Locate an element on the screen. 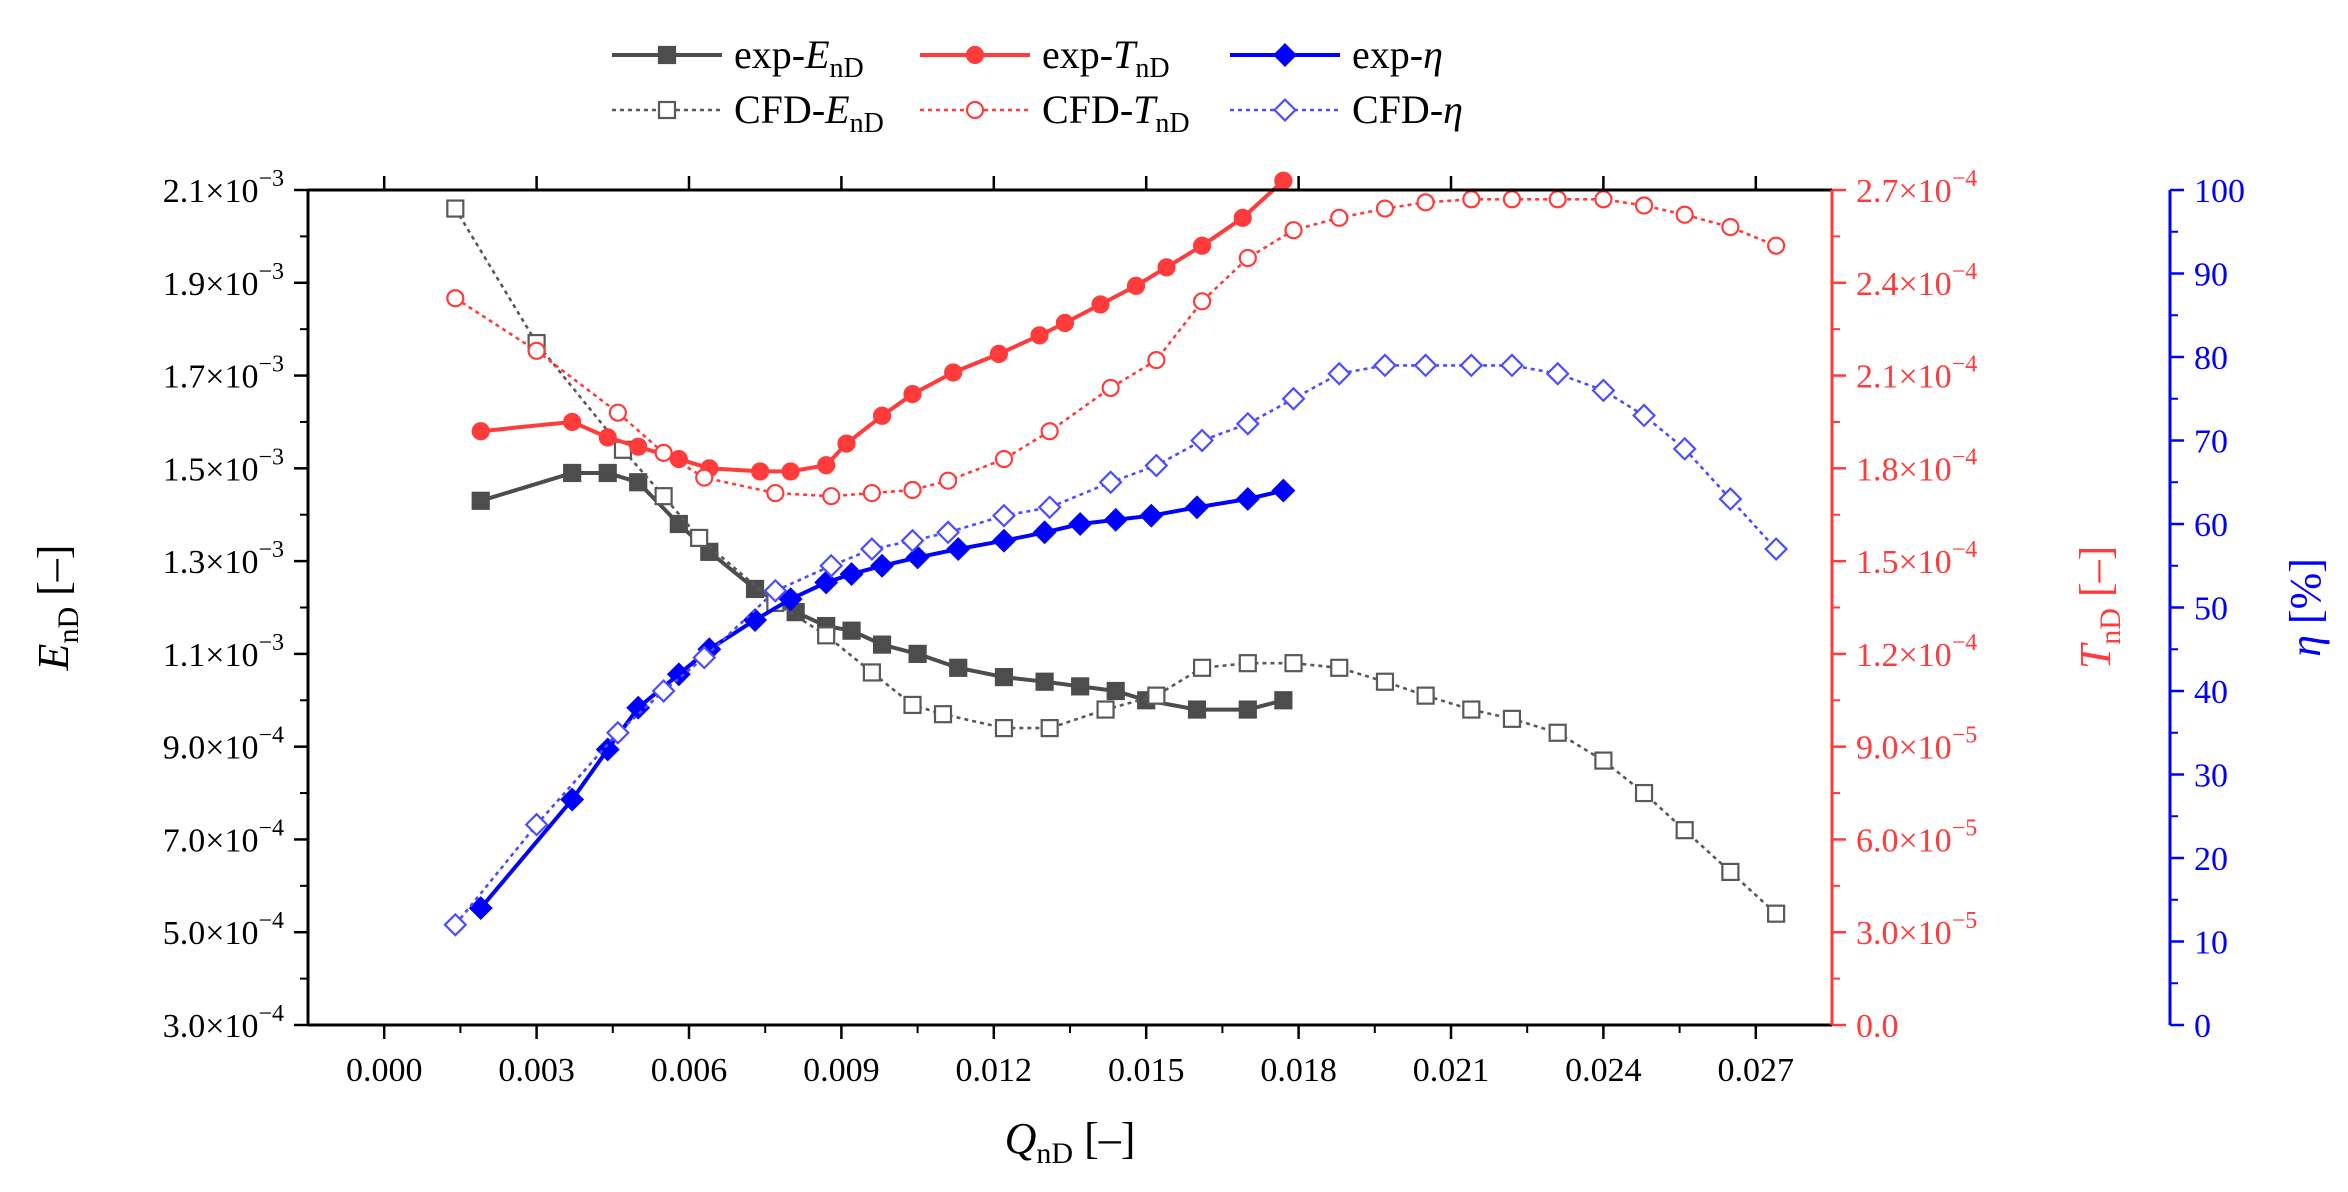 This screenshot has width=2348, height=1192. y-right2-tick-label: 100 is located at coordinates (2219, 191).